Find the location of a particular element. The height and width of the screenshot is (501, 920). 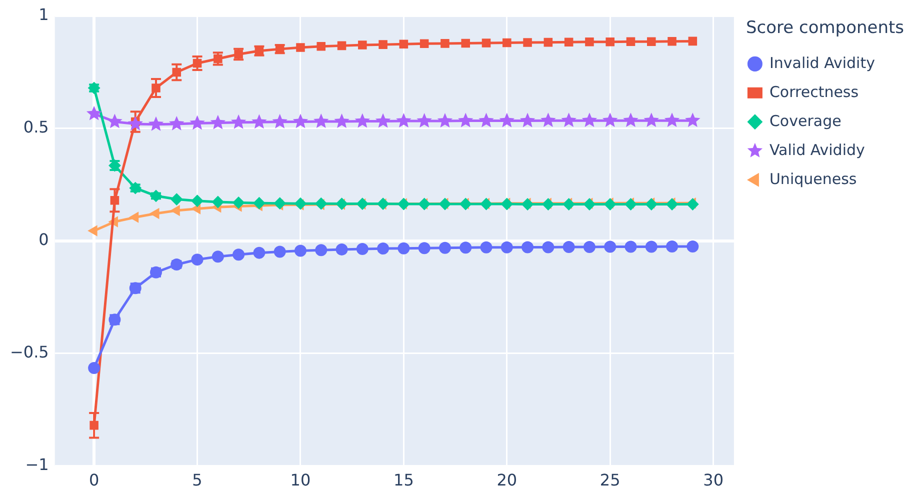

y-tick-label: −0.5 is located at coordinates (29, 352).